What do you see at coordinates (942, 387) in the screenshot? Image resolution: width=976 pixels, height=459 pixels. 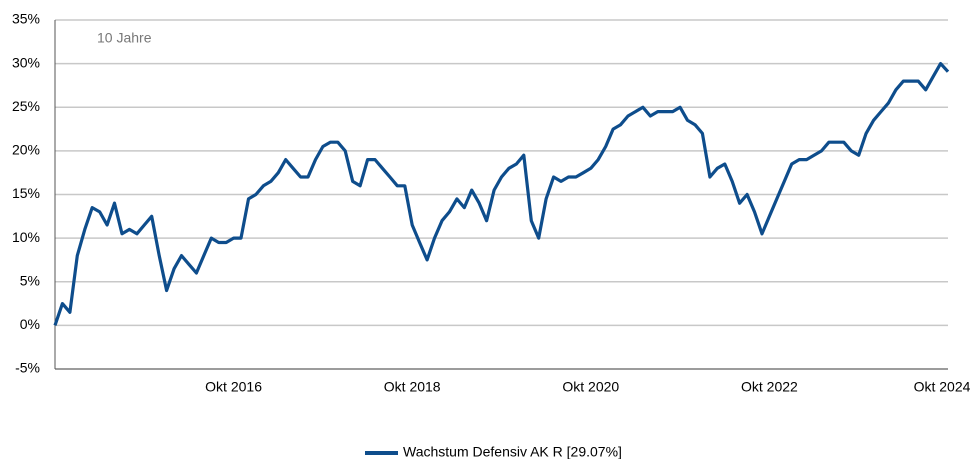 I see `x-tick-label: Okt 2024` at bounding box center [942, 387].